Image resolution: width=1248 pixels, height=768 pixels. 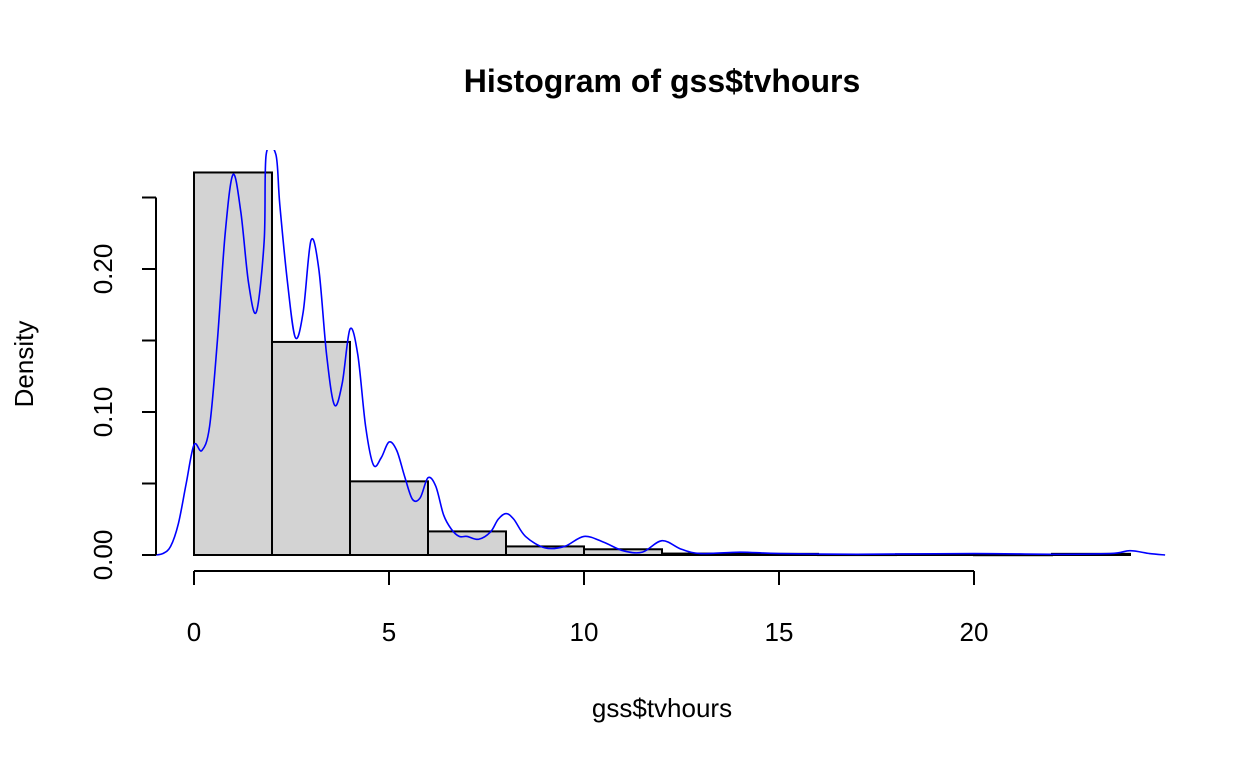 What do you see at coordinates (24, 364) in the screenshot?
I see `y-axis-label: Density` at bounding box center [24, 364].